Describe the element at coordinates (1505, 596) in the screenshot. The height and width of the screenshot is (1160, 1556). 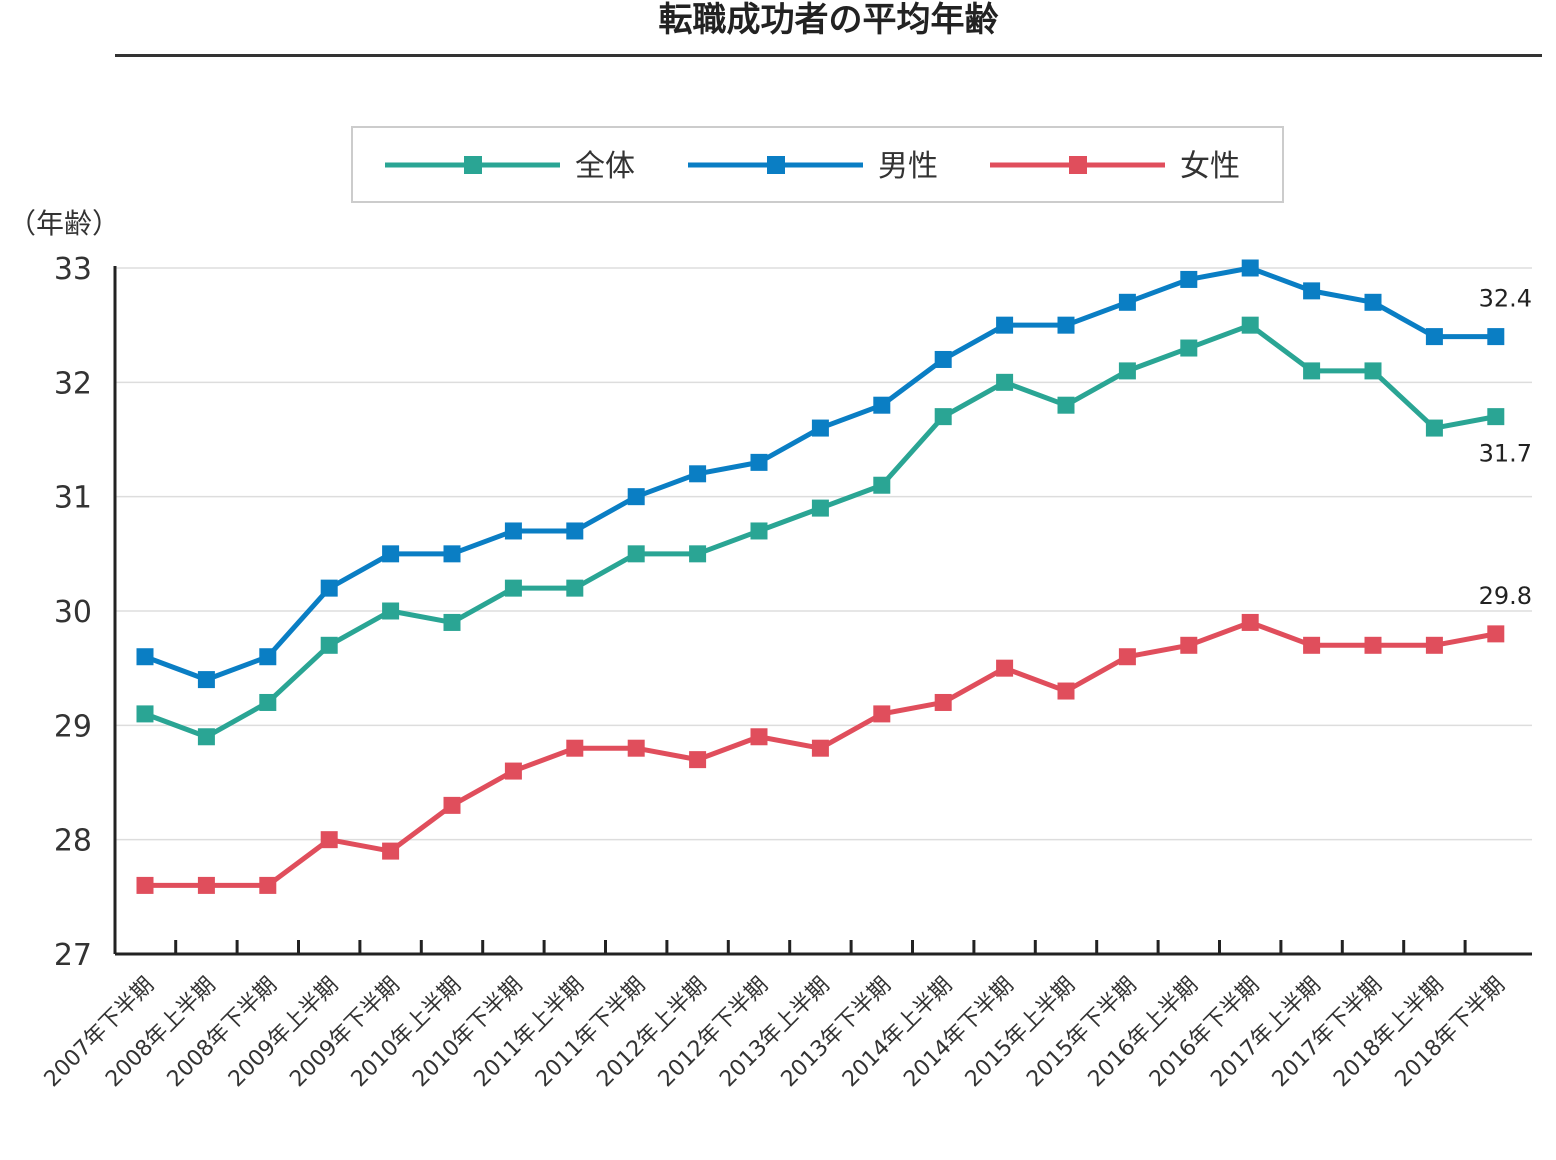
I see `end-value-label: 29.8` at that location.